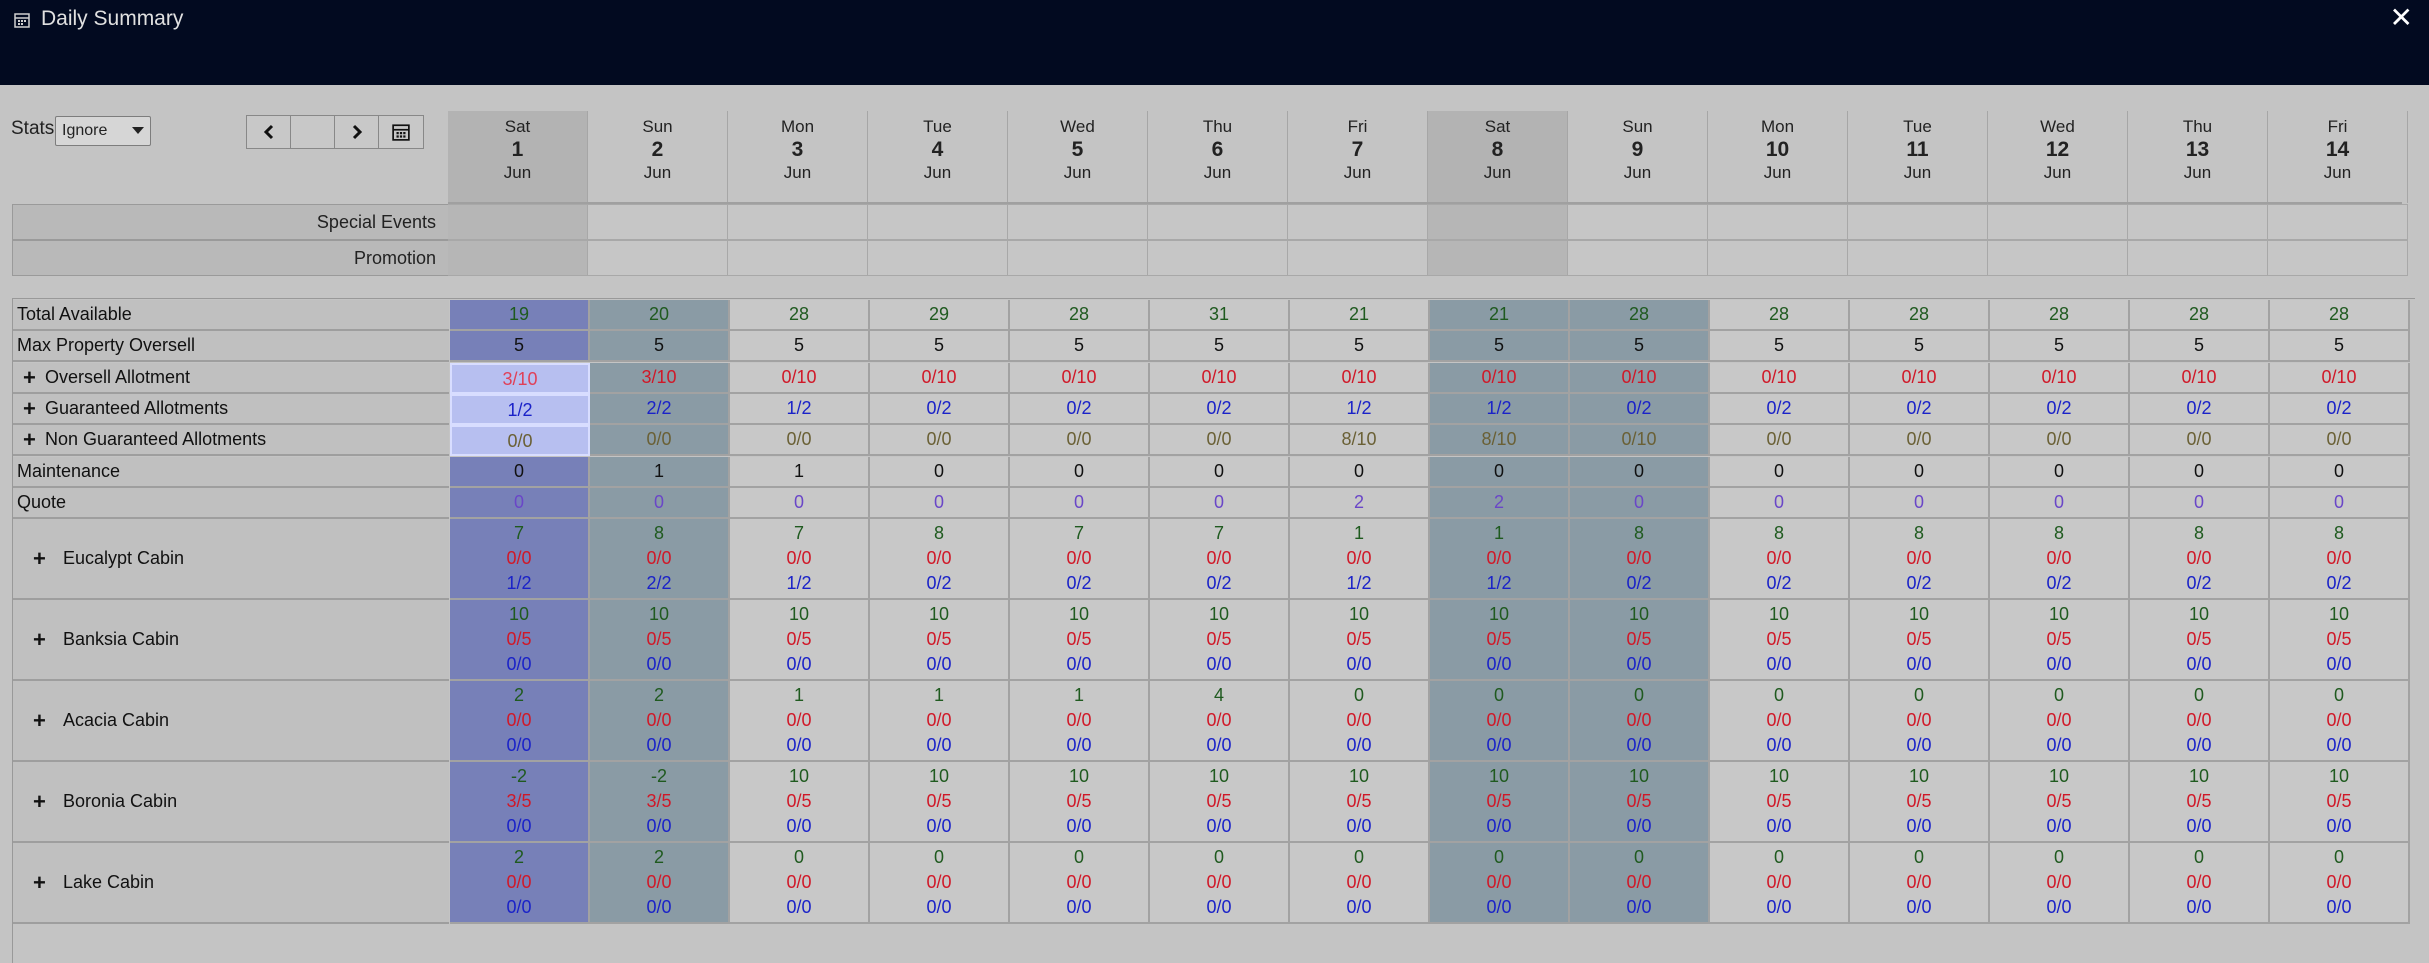 This screenshot has height=963, width=2429. I want to click on day-header: Mon 3 Jun, so click(798, 157).